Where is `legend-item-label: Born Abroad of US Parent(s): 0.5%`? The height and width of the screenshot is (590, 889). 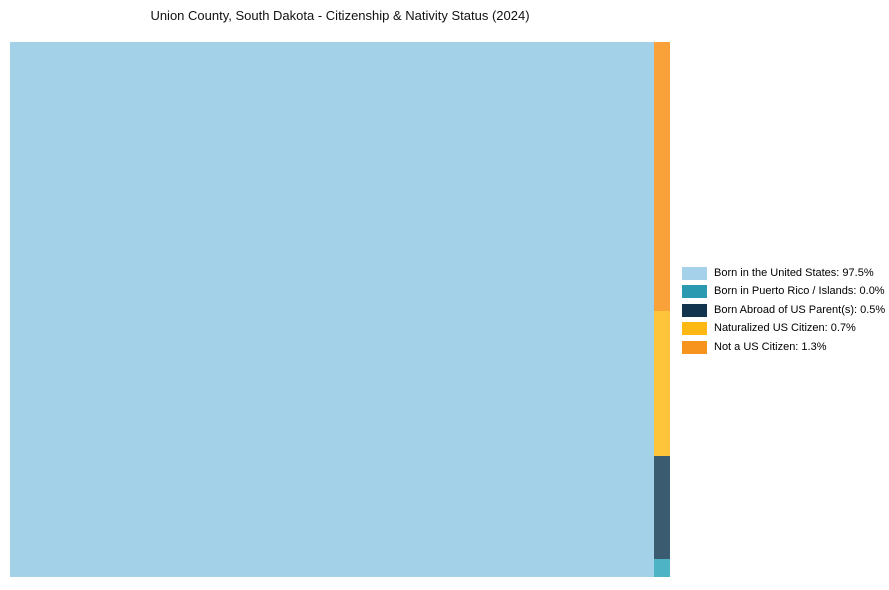 legend-item-label: Born Abroad of US Parent(s): 0.5% is located at coordinates (800, 309).